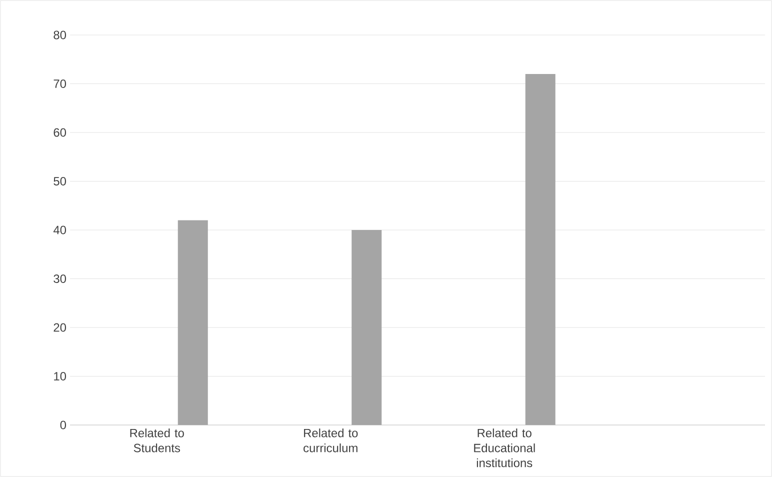  Describe the element at coordinates (157, 440) in the screenshot. I see `x-tick-label: Related to Students` at that location.